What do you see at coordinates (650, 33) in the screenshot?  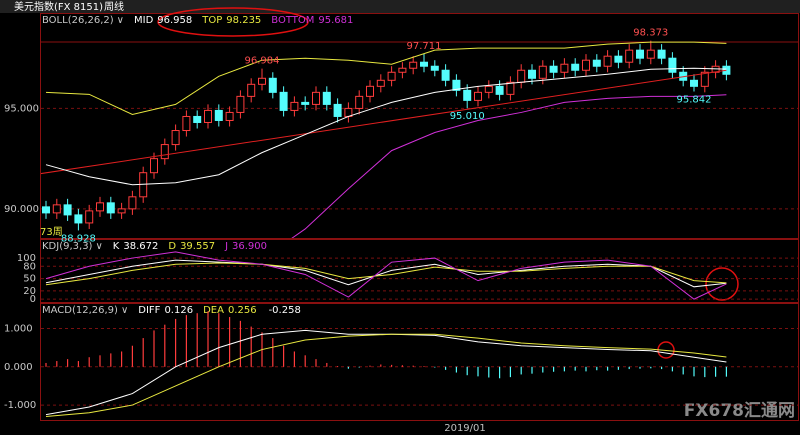 I see `extreme-label: 98.373` at bounding box center [650, 33].